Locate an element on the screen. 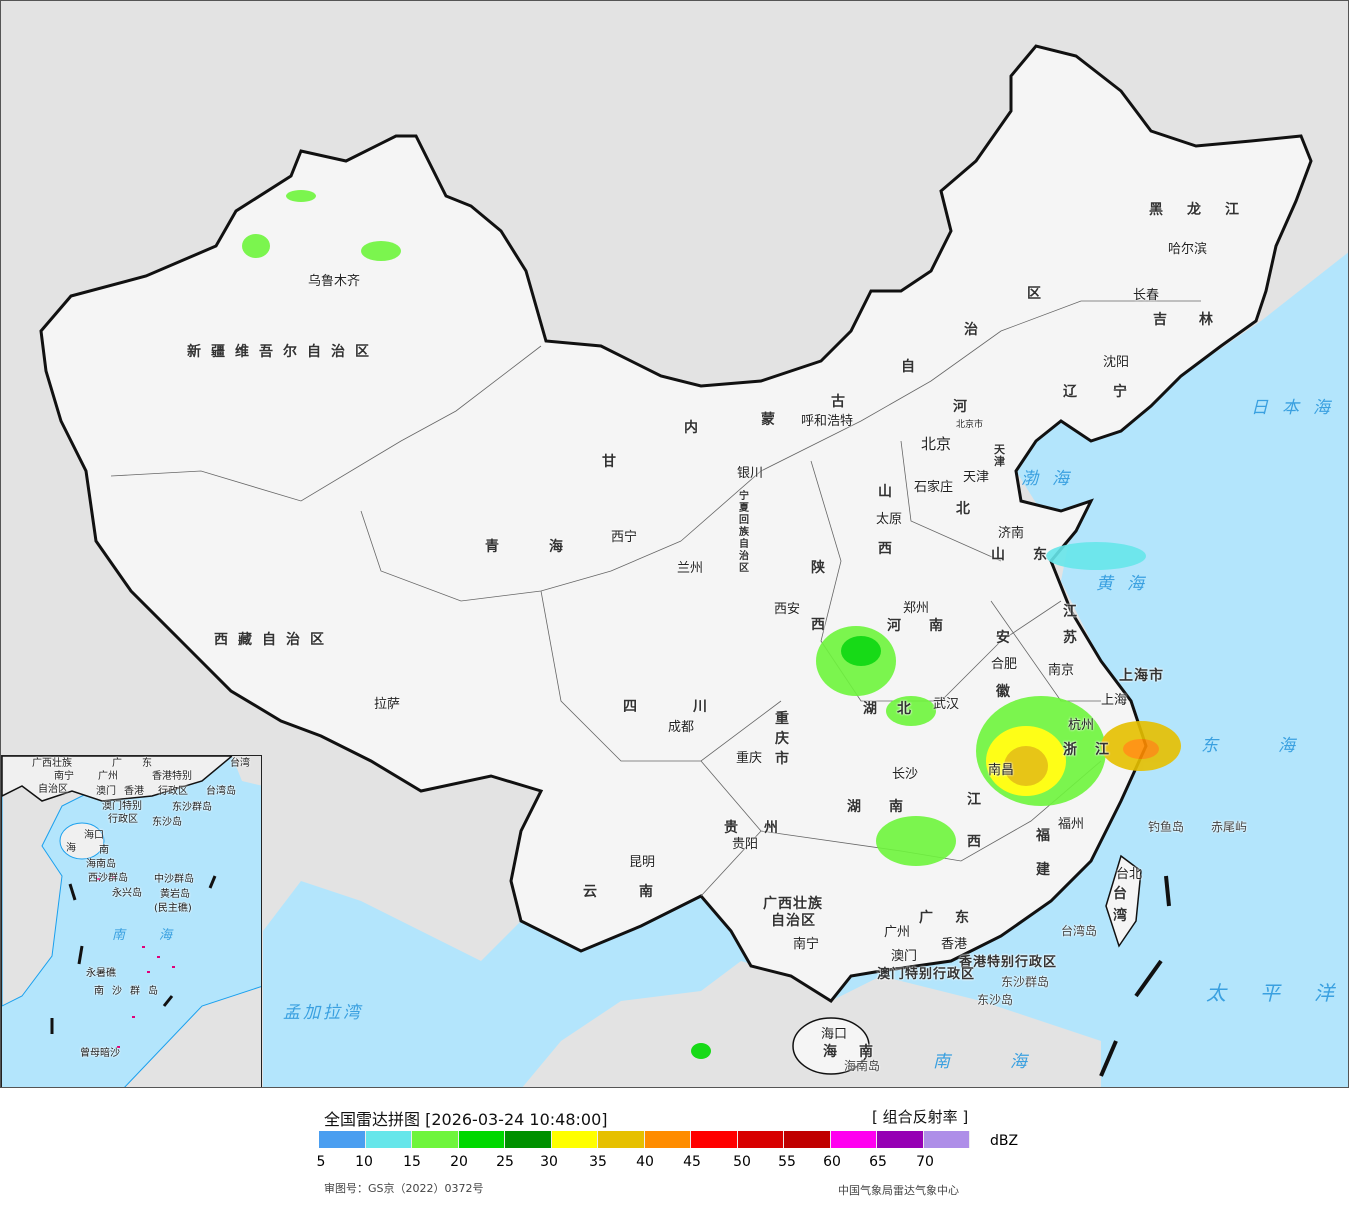 The height and width of the screenshot is (1208, 1349). label-hunan: 湖南 is located at coordinates (889, 807).